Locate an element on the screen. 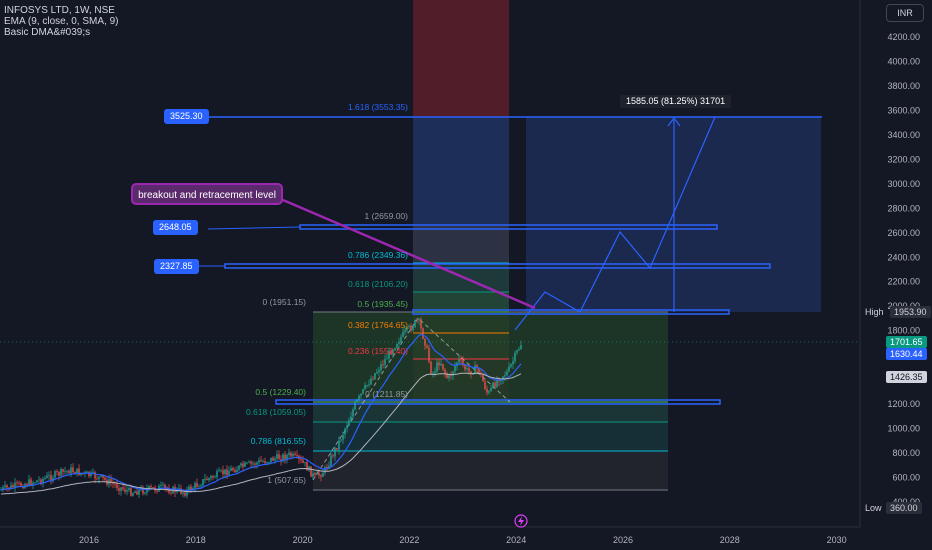 The image size is (932, 550). x-tick-label: 2022 is located at coordinates (409, 540).